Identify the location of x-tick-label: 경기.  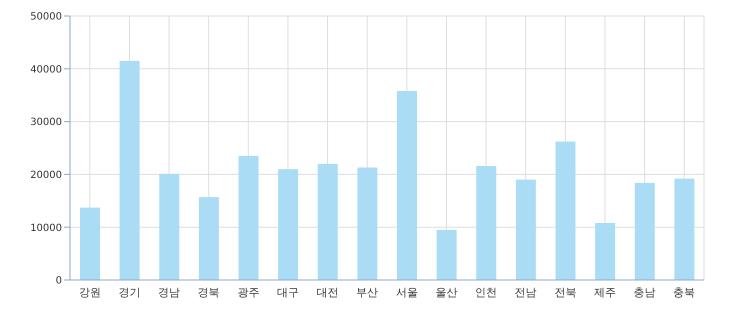
(129, 292).